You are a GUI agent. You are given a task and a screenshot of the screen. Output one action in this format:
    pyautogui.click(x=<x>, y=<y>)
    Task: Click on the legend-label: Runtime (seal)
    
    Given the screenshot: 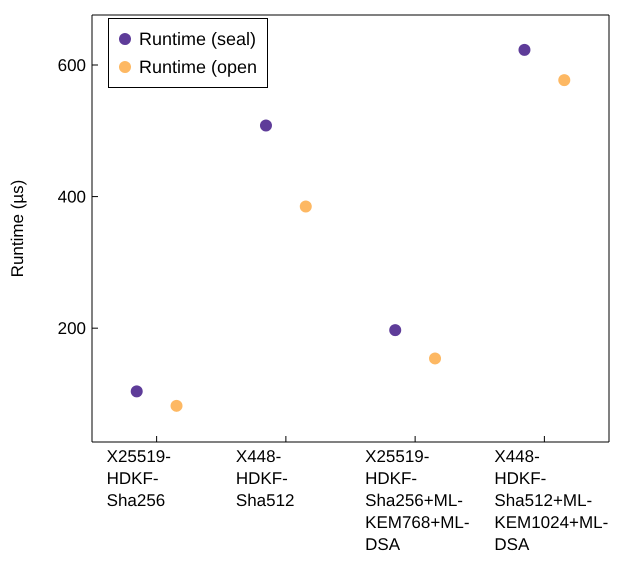 What is the action you would take?
    pyautogui.click(x=197, y=39)
    